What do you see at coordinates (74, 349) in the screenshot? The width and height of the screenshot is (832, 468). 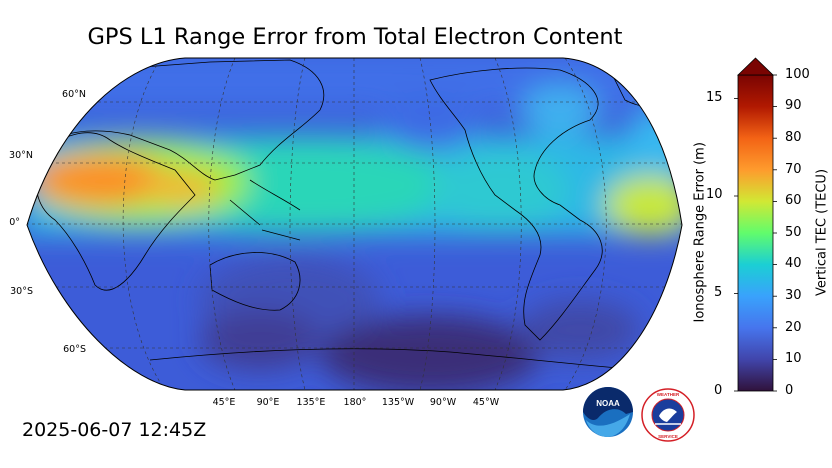 I see `latitude-label: 60°S` at bounding box center [74, 349].